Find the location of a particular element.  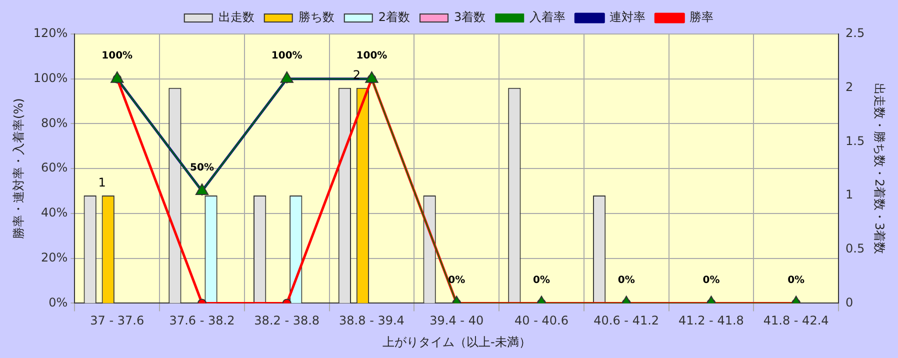

x-tick-label: 37 - 37.6 is located at coordinates (117, 321).